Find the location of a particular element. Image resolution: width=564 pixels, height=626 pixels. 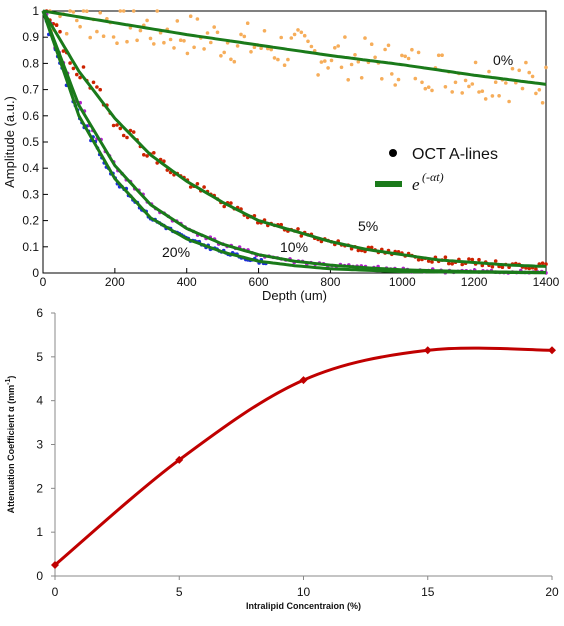

x-tick-label: 200 is located at coordinates (115, 282).